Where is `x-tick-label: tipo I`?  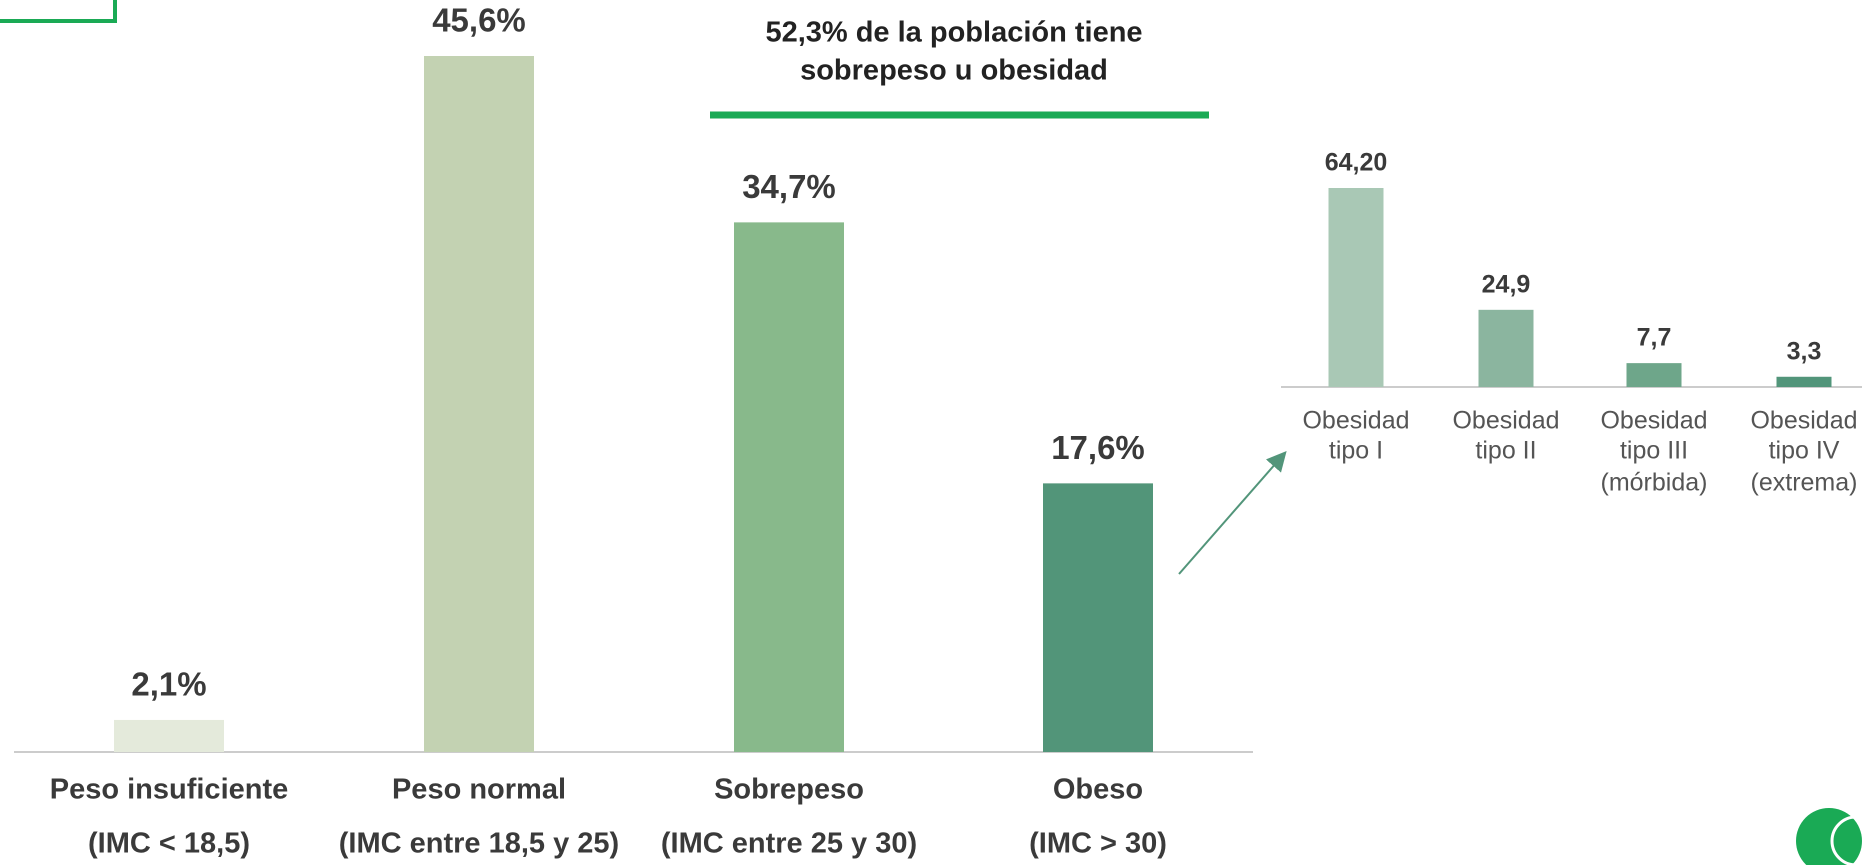
x-tick-label: tipo I is located at coordinates (1356, 451).